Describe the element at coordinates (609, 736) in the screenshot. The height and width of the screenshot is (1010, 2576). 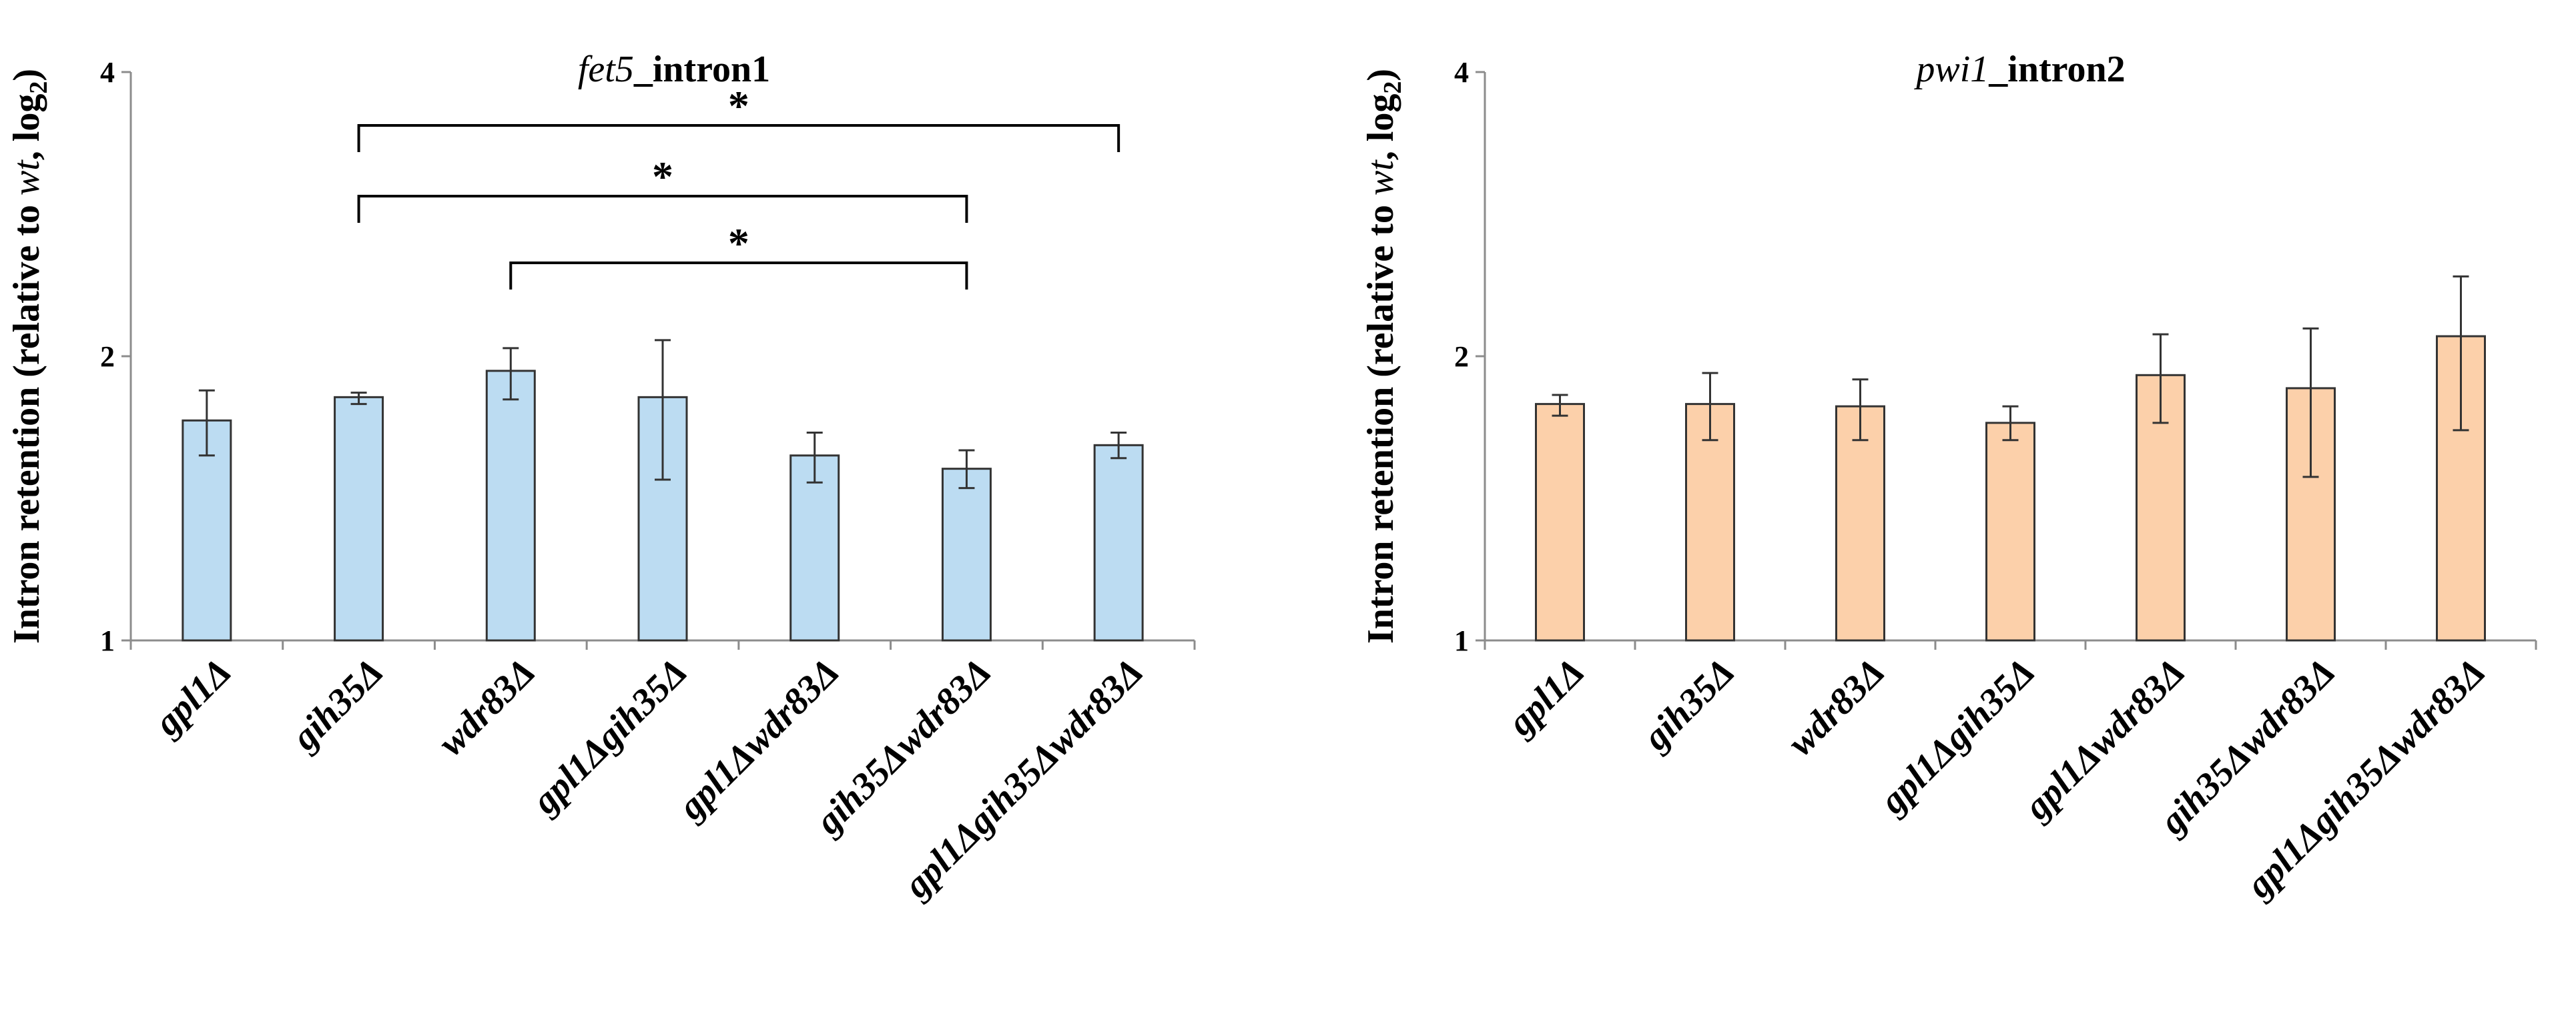
I see `x-tick-label: gpl1Δgih35Δ` at that location.